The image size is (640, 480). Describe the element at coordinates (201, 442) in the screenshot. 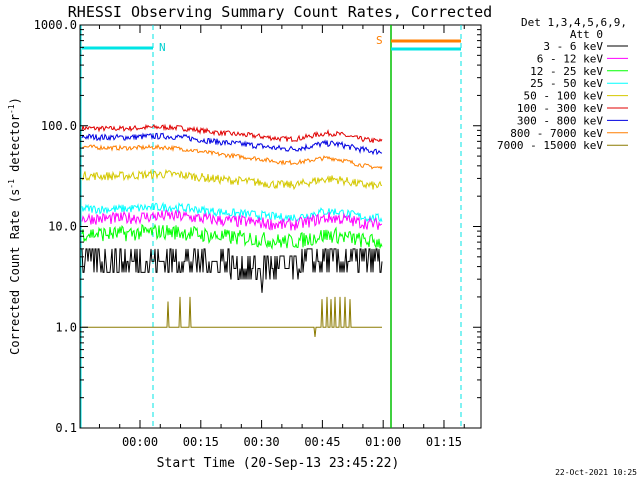

I see `x-tick-label: 00:15` at that location.